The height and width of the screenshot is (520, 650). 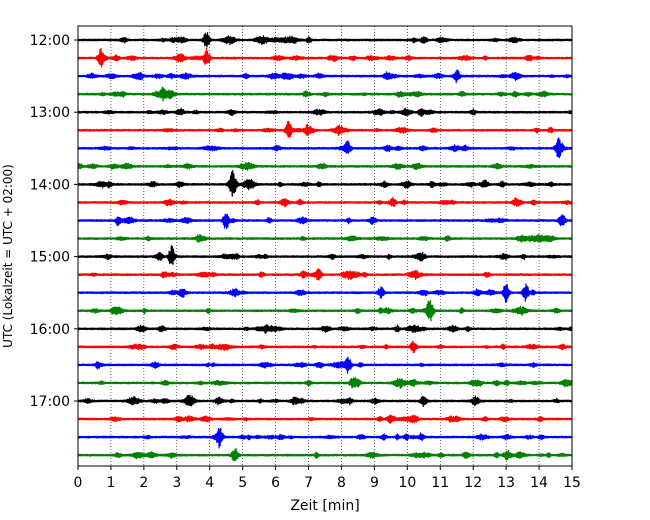 I want to click on x-tick-label: 12, so click(x=473, y=483).